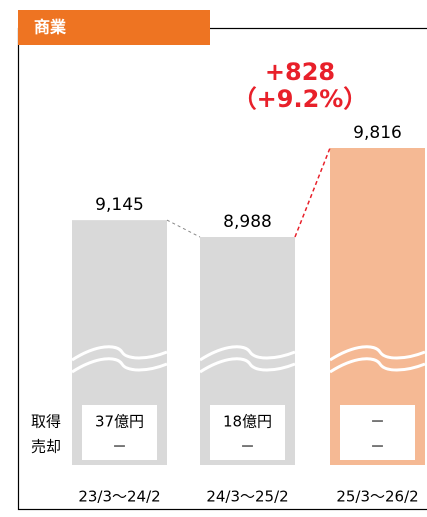 This screenshot has width=427, height=517. What do you see at coordinates (377, 133) in the screenshot?
I see `value-label: 9,816` at bounding box center [377, 133].